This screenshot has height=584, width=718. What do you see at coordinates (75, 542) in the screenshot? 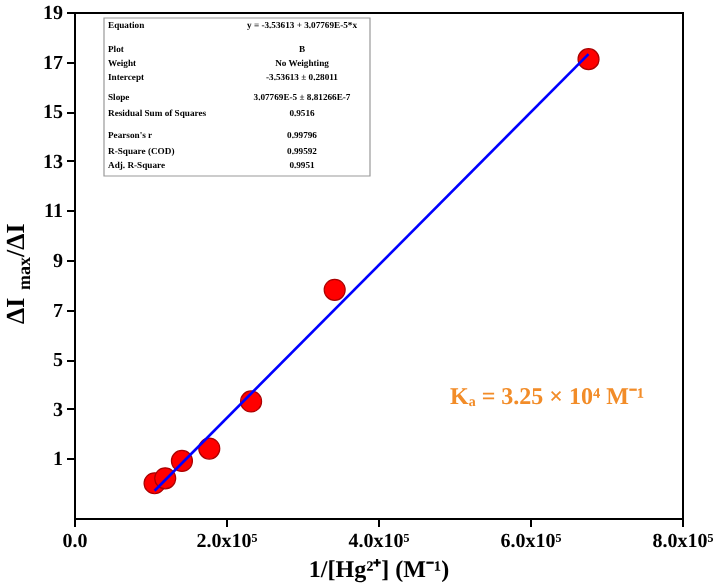
I see `x-tick-label: 0.0` at bounding box center [75, 542].